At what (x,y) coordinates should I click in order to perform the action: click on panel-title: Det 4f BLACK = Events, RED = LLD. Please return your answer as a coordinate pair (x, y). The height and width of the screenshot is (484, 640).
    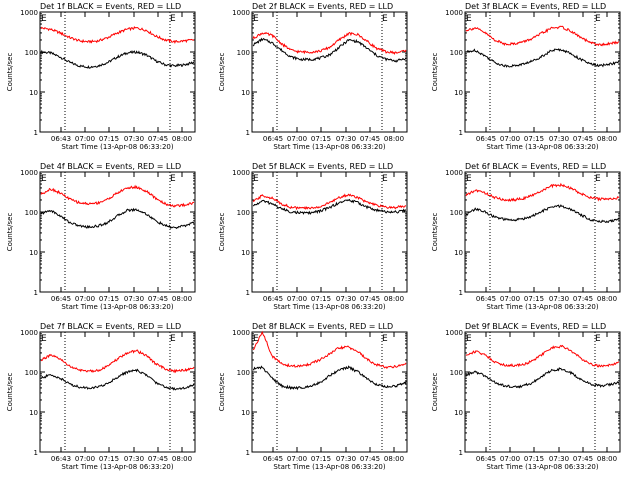
    Looking at the image, I should click on (110, 166).